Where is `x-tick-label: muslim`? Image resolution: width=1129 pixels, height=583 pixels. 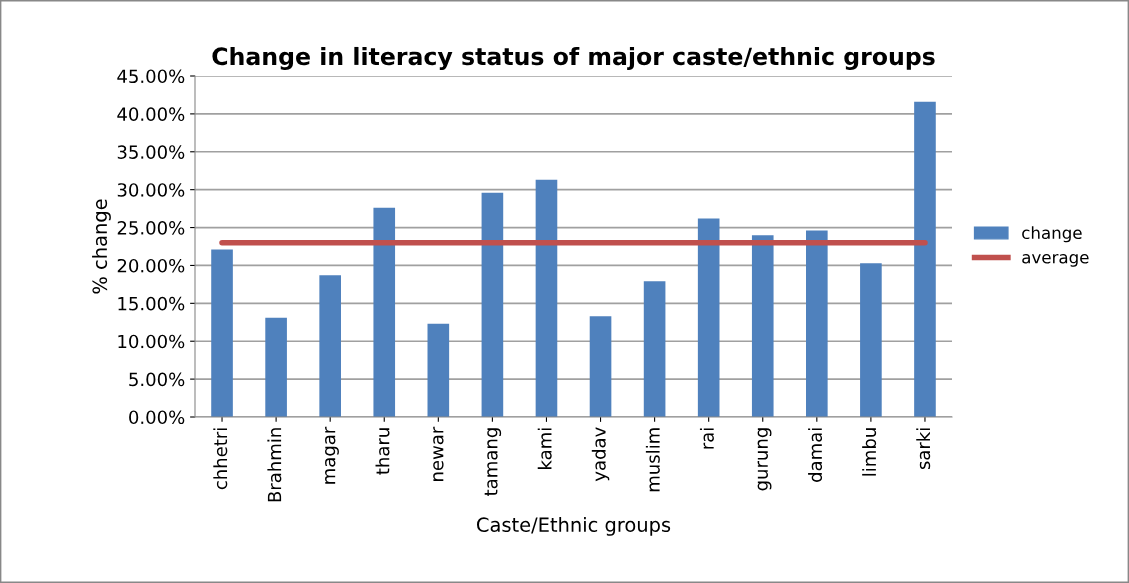 x-tick-label: muslim is located at coordinates (652, 460).